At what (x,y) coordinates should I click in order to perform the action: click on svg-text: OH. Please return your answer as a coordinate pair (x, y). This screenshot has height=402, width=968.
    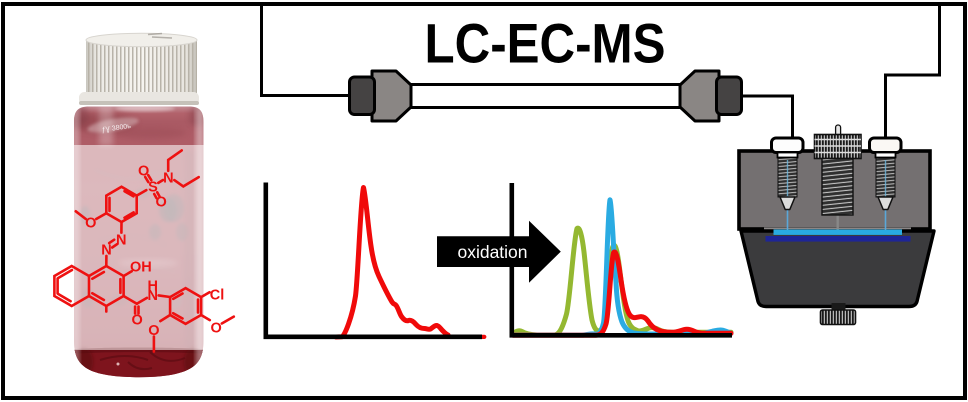
    Looking at the image, I should click on (141, 268).